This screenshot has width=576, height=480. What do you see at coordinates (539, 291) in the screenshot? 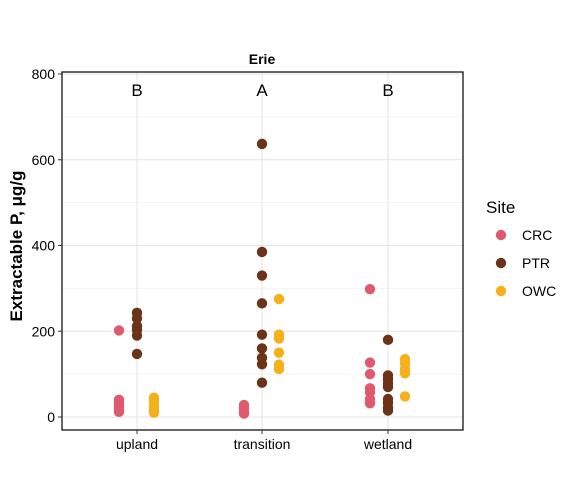
I see `legend-label-owc: OWC` at bounding box center [539, 291].